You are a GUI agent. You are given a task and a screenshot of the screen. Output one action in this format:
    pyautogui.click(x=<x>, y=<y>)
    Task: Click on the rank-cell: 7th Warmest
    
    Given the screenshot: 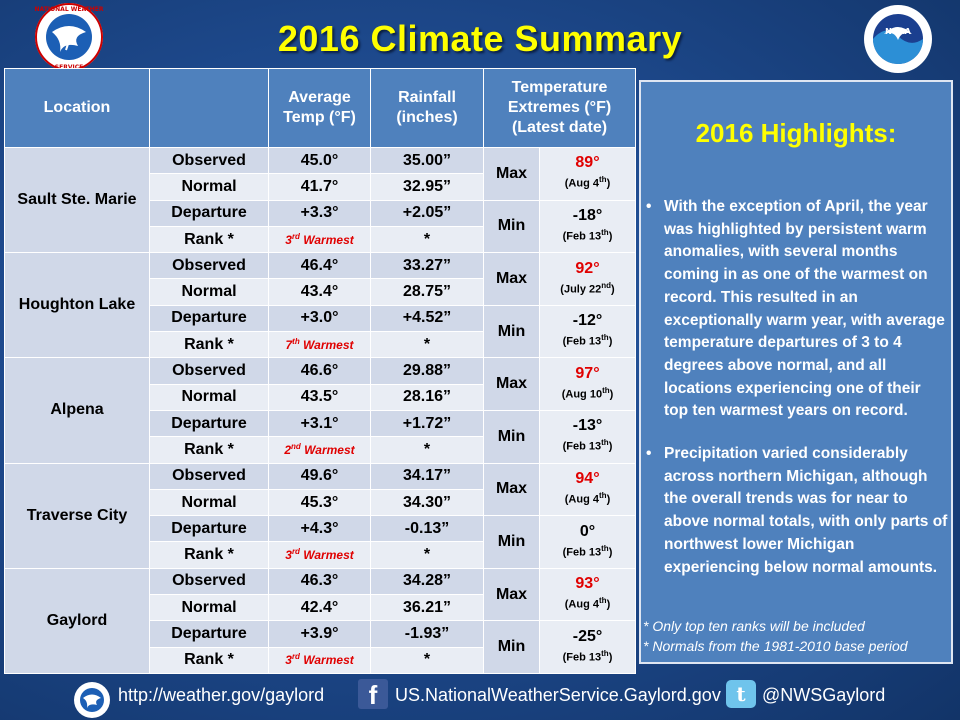 What is the action you would take?
    pyautogui.click(x=319, y=345)
    